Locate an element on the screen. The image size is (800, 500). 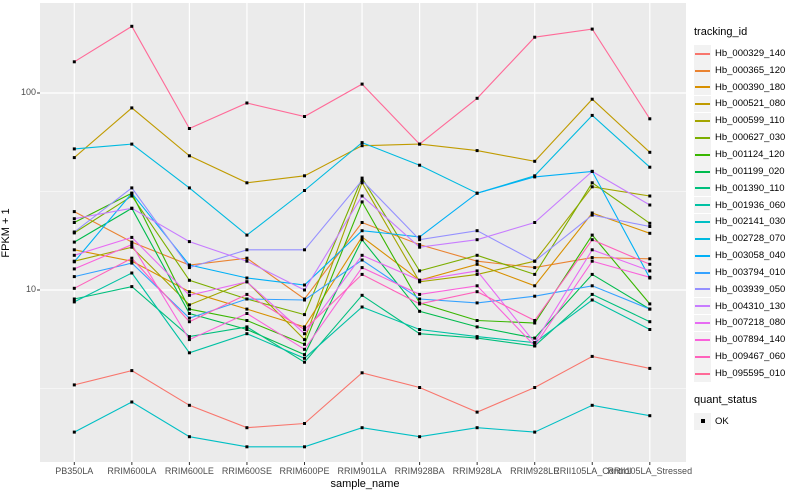
legend-item-label: Hb_003058_040 is located at coordinates (750, 256).